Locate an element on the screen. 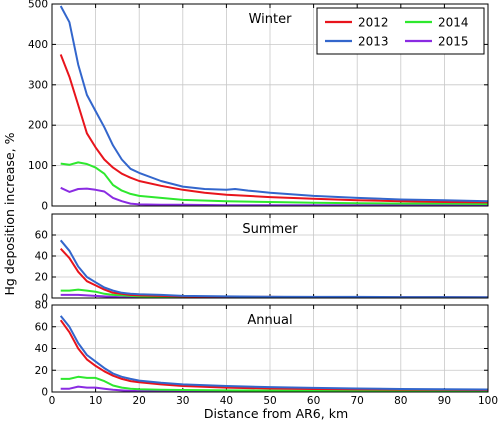  legend: 2012 2013 2014 2015 is located at coordinates (400, 31).